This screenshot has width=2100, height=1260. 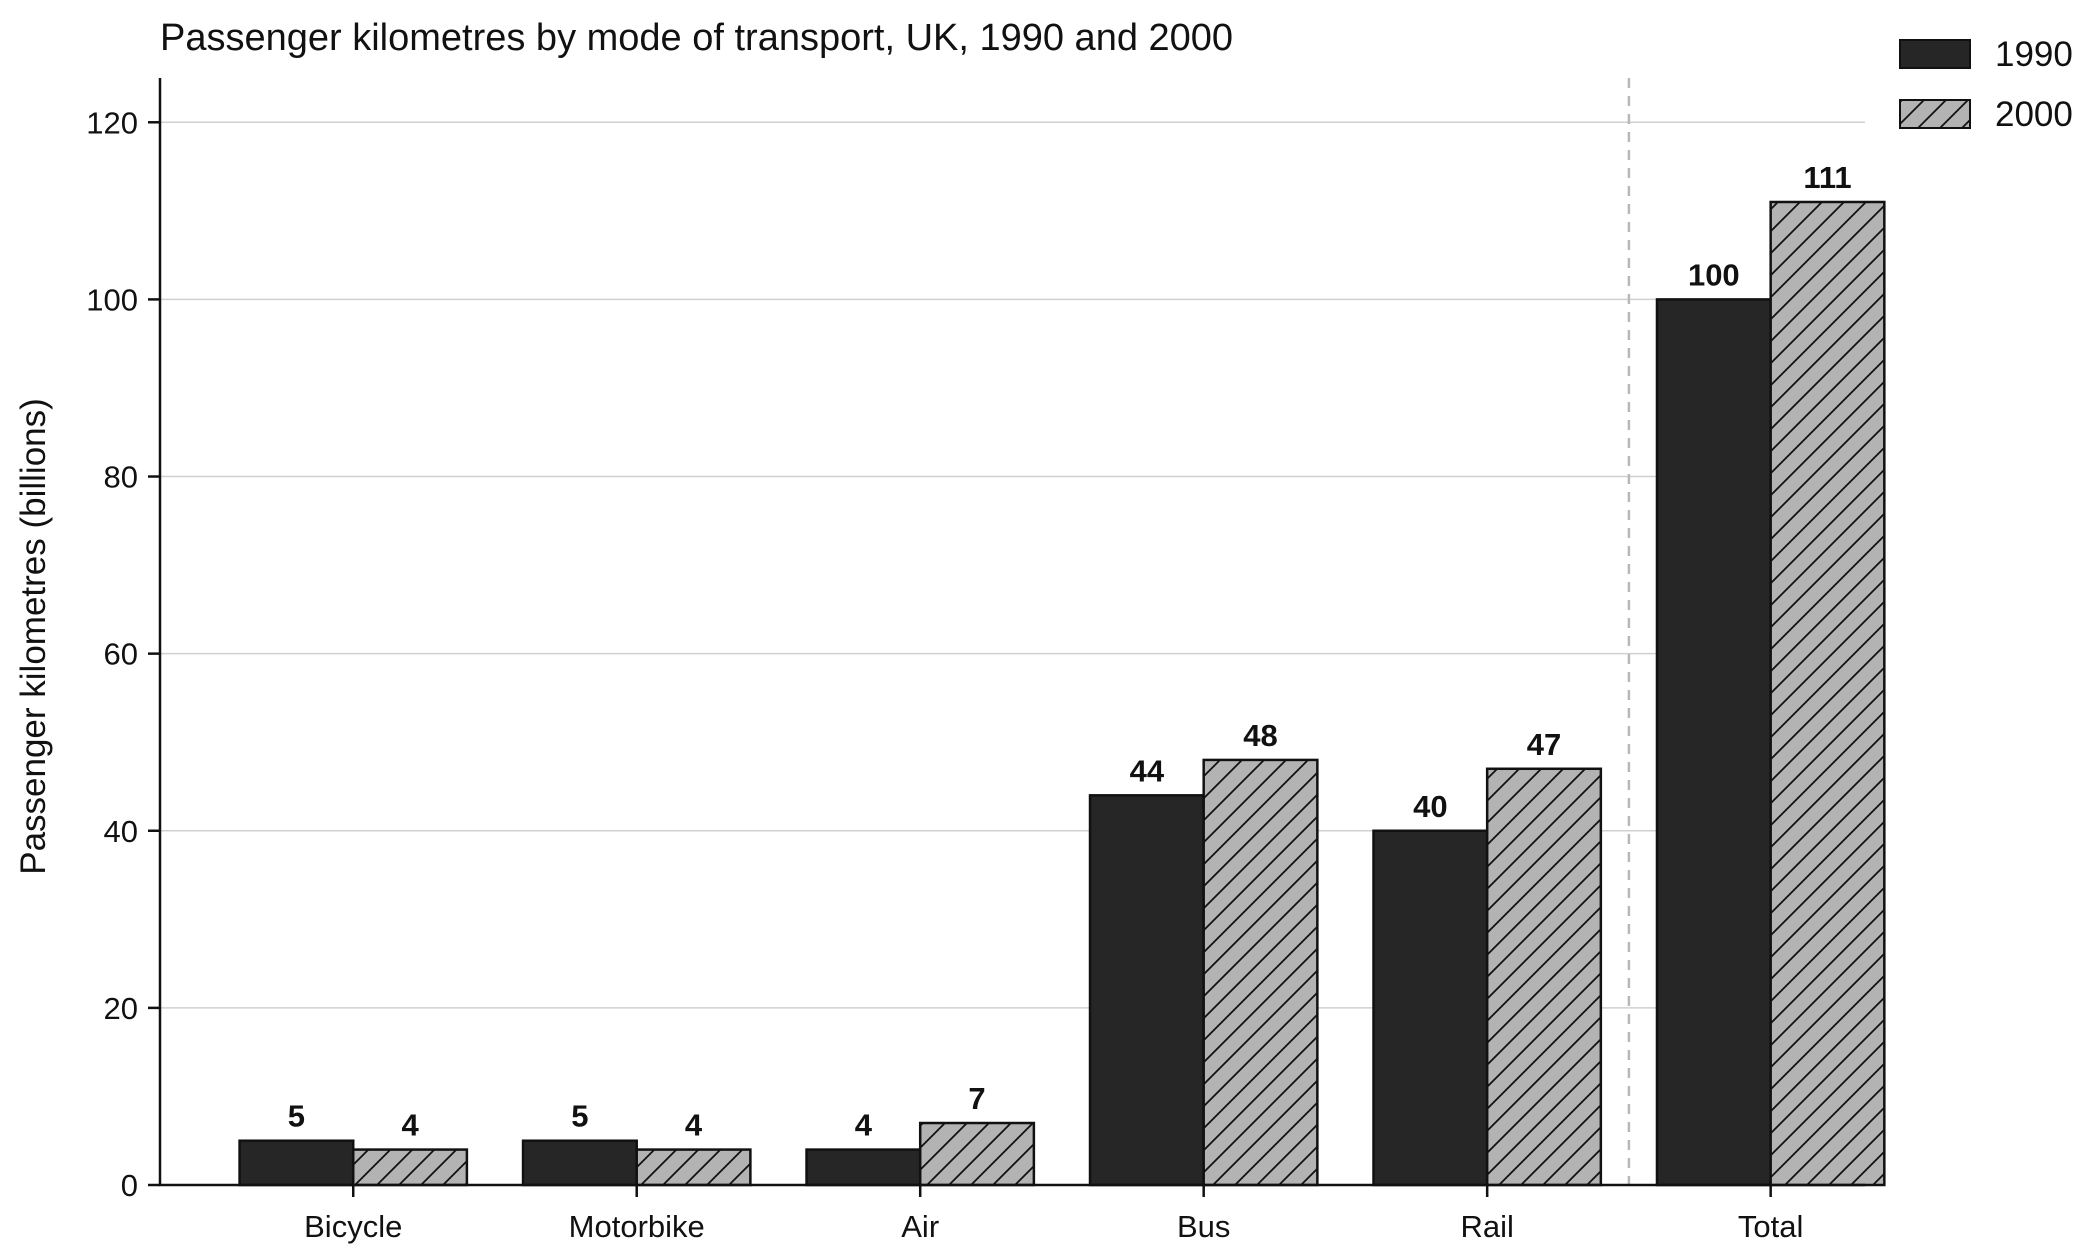 I want to click on data-label: 40, so click(x=1430, y=806).